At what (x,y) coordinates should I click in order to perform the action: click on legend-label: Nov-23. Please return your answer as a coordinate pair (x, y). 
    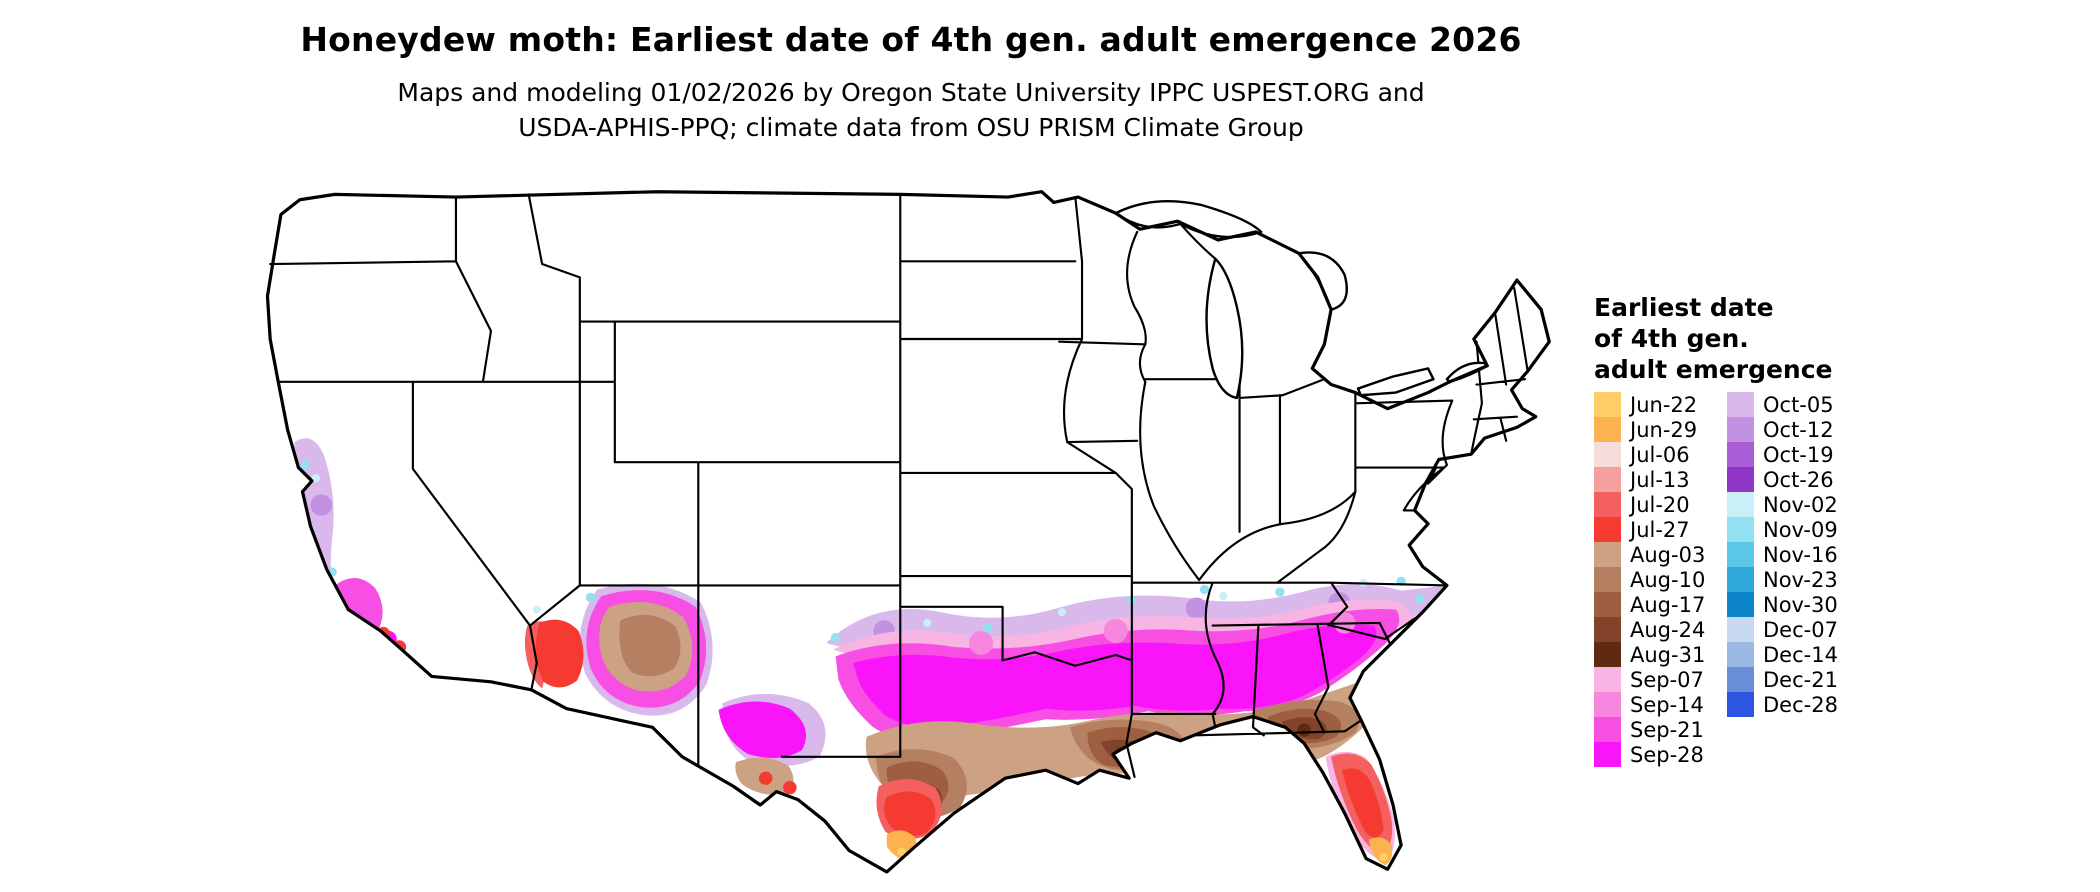
    Looking at the image, I should click on (1800, 579).